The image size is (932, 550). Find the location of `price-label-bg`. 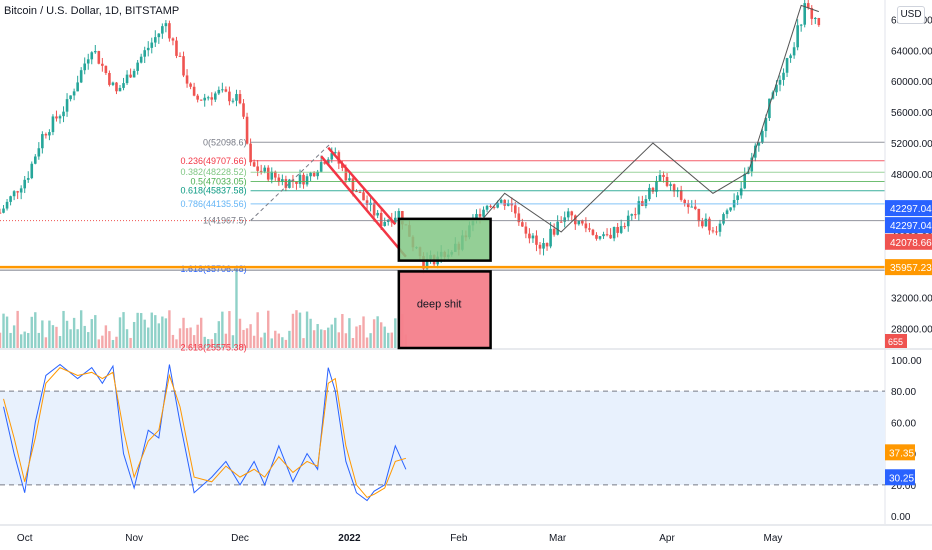

price-label-bg is located at coordinates (908, 208).